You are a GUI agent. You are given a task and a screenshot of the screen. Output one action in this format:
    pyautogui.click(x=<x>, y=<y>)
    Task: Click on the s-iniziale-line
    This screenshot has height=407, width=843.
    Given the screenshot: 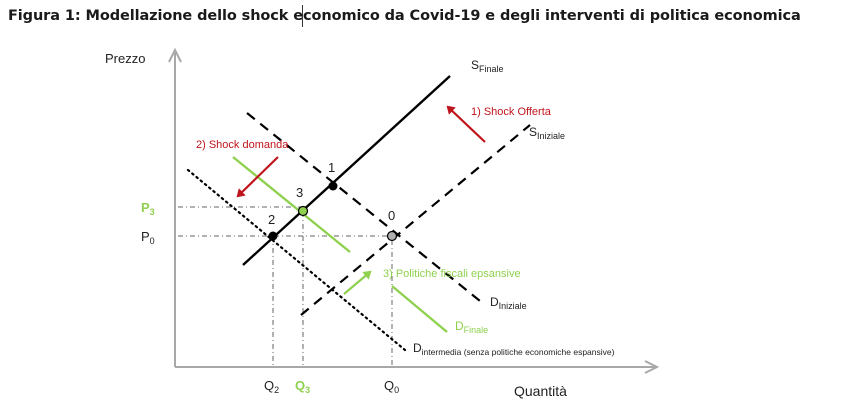 What is the action you would take?
    pyautogui.click(x=415, y=220)
    